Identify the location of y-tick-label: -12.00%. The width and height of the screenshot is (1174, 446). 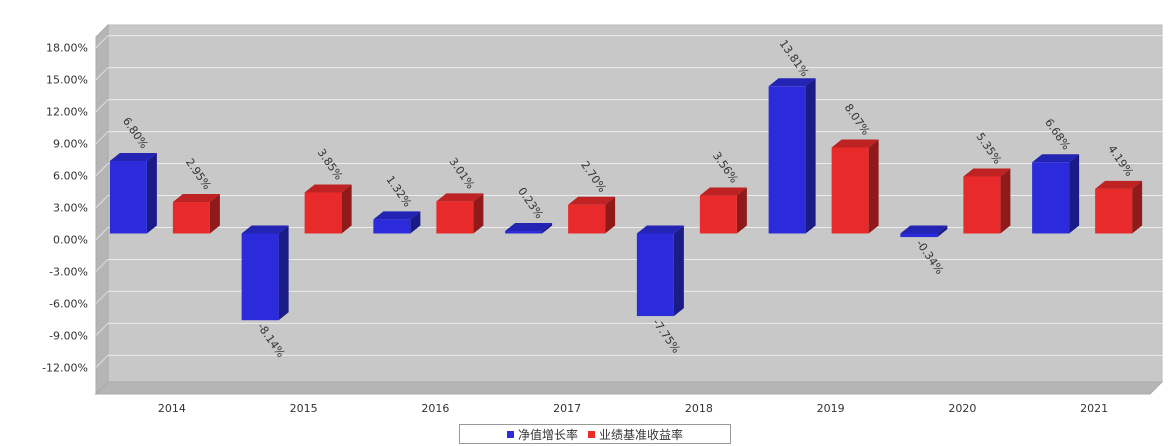
(65, 367).